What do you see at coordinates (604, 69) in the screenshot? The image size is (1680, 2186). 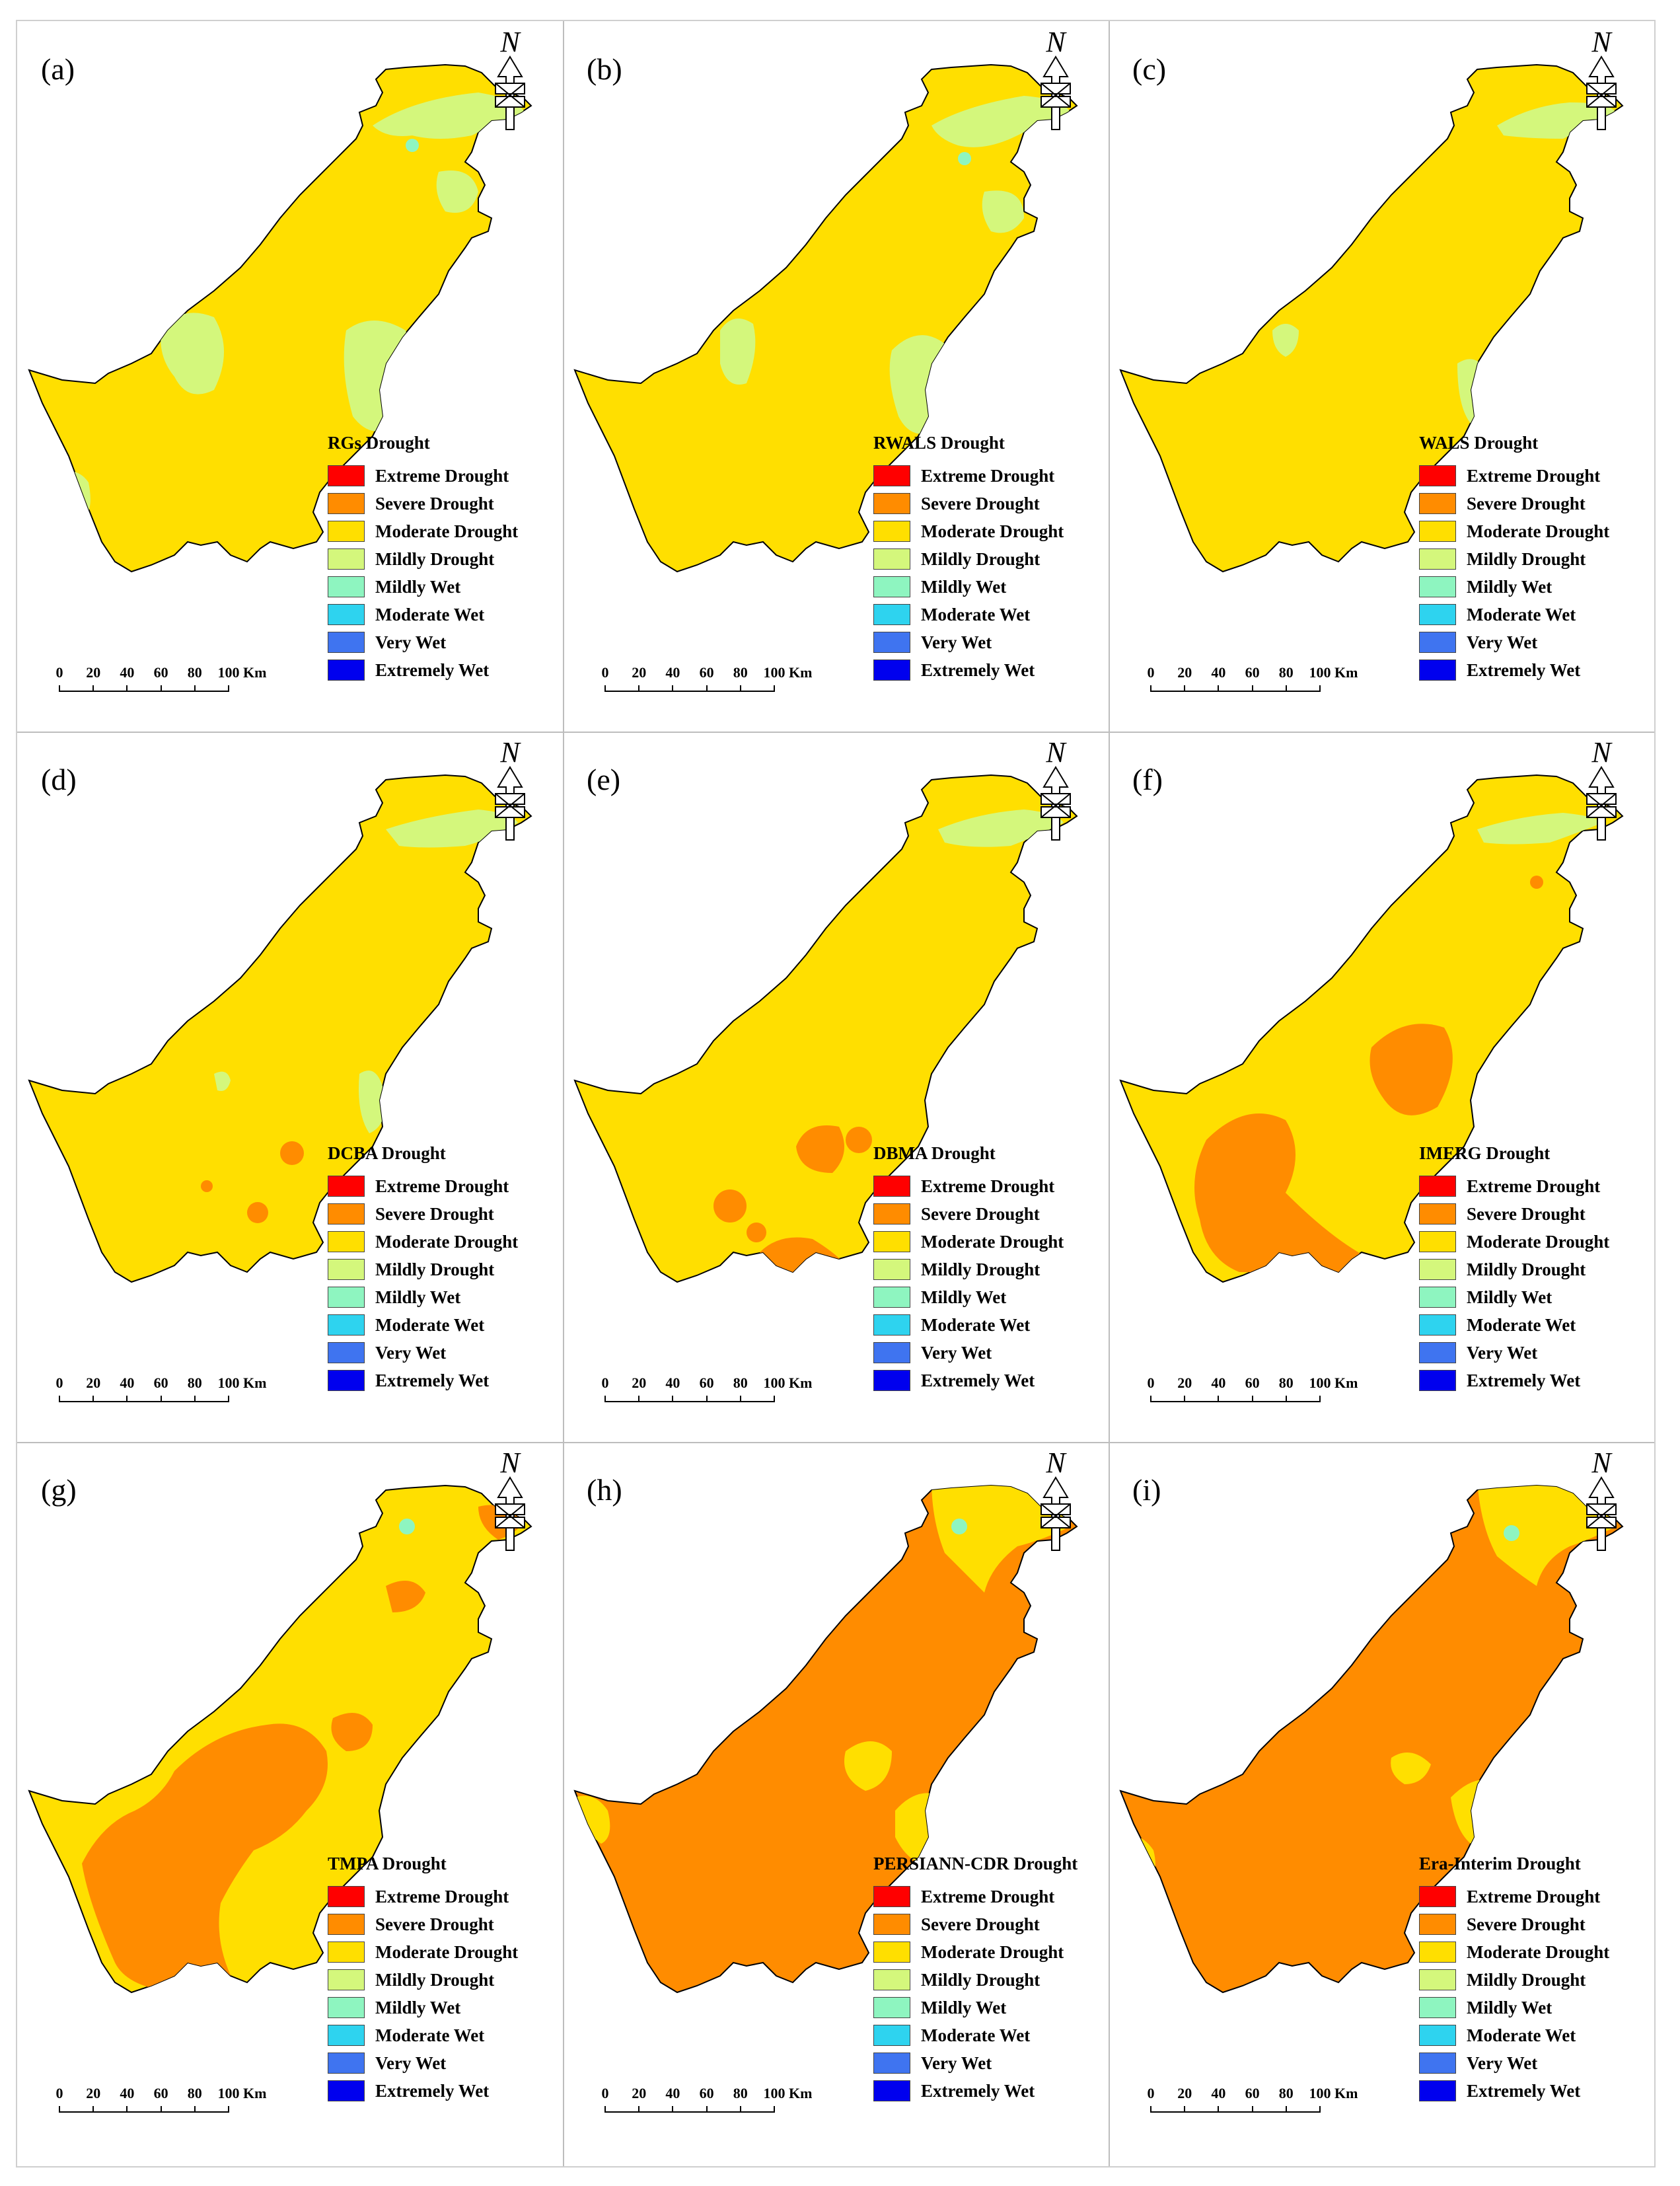 I see `panel-label: (b)` at bounding box center [604, 69].